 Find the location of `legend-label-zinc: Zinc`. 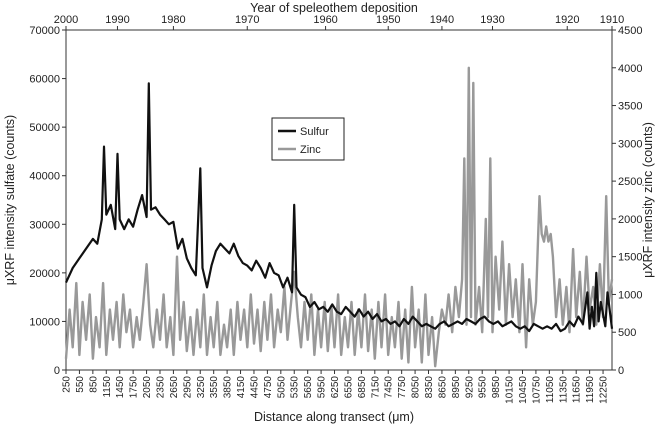

legend-label-zinc: Zinc is located at coordinates (310, 150).